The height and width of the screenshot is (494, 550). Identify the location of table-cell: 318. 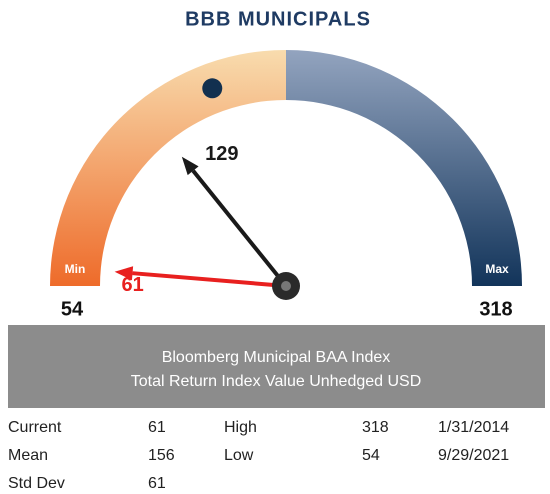
(375, 427).